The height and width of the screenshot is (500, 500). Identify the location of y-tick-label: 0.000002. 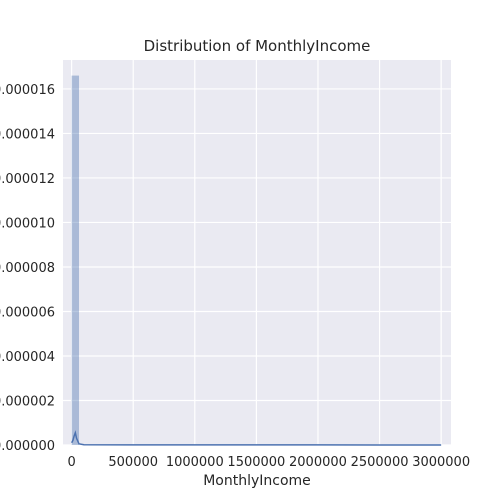
(27, 401).